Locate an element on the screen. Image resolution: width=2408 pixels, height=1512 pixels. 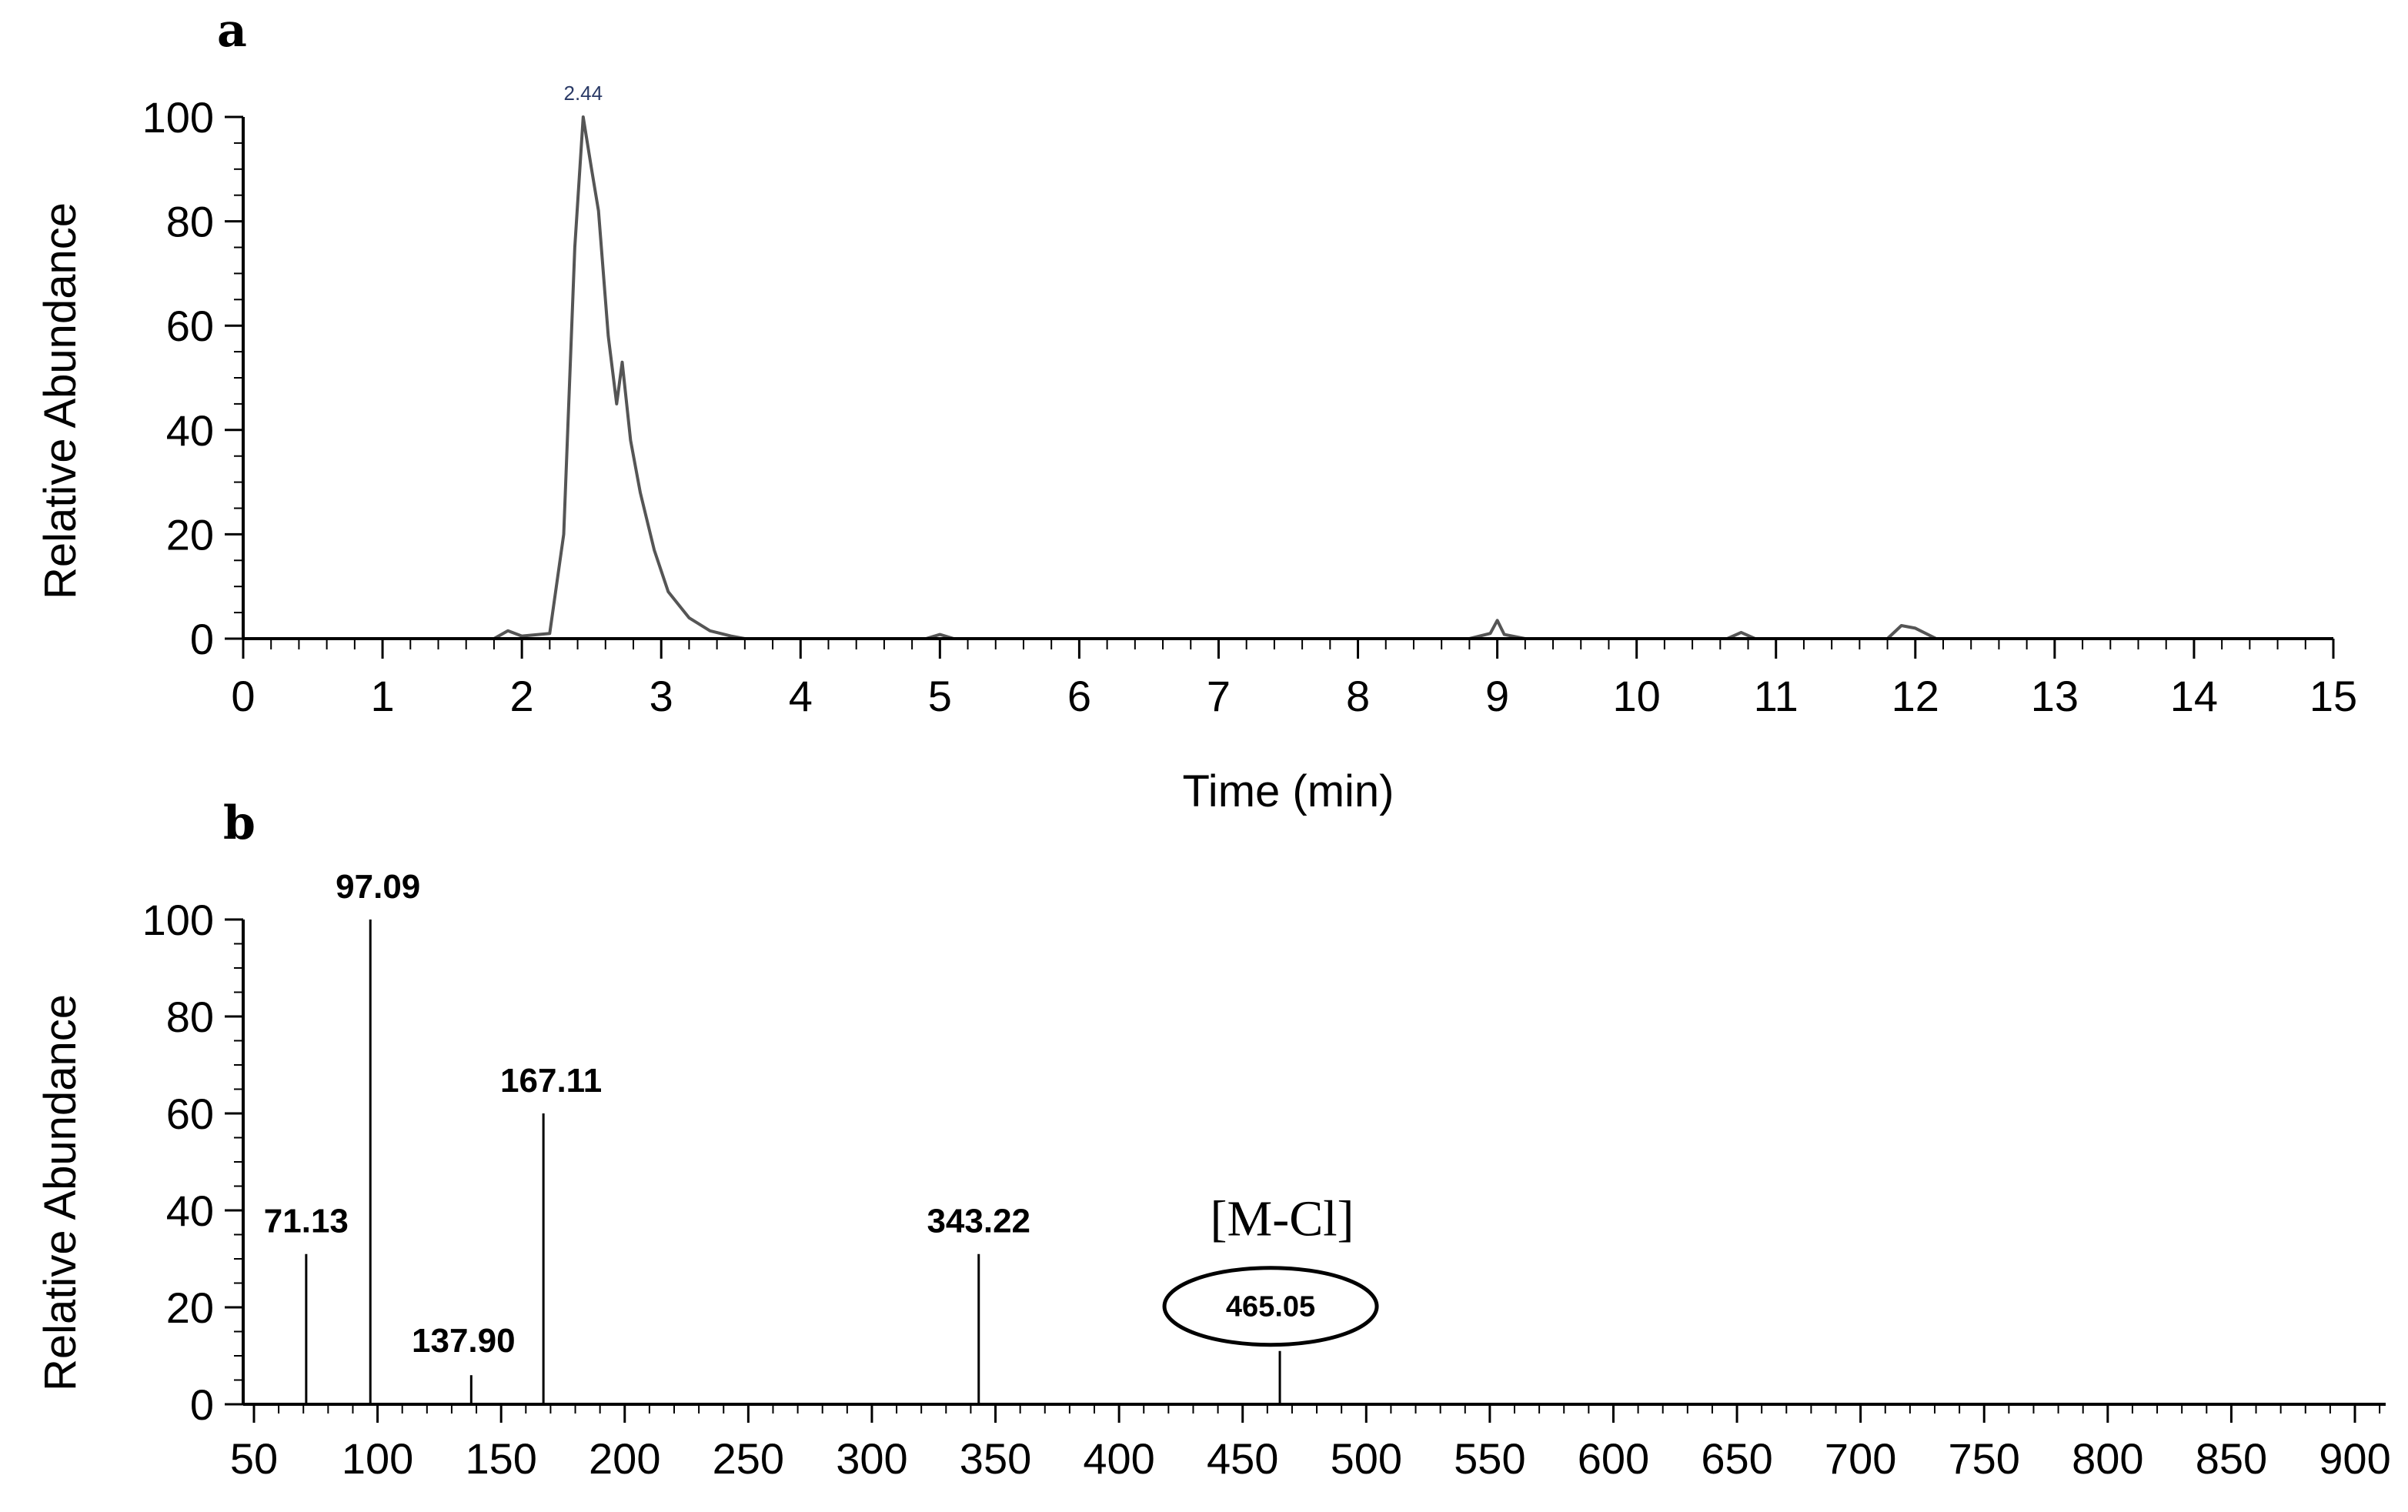
x-tick-label: 300 is located at coordinates (872, 1458).